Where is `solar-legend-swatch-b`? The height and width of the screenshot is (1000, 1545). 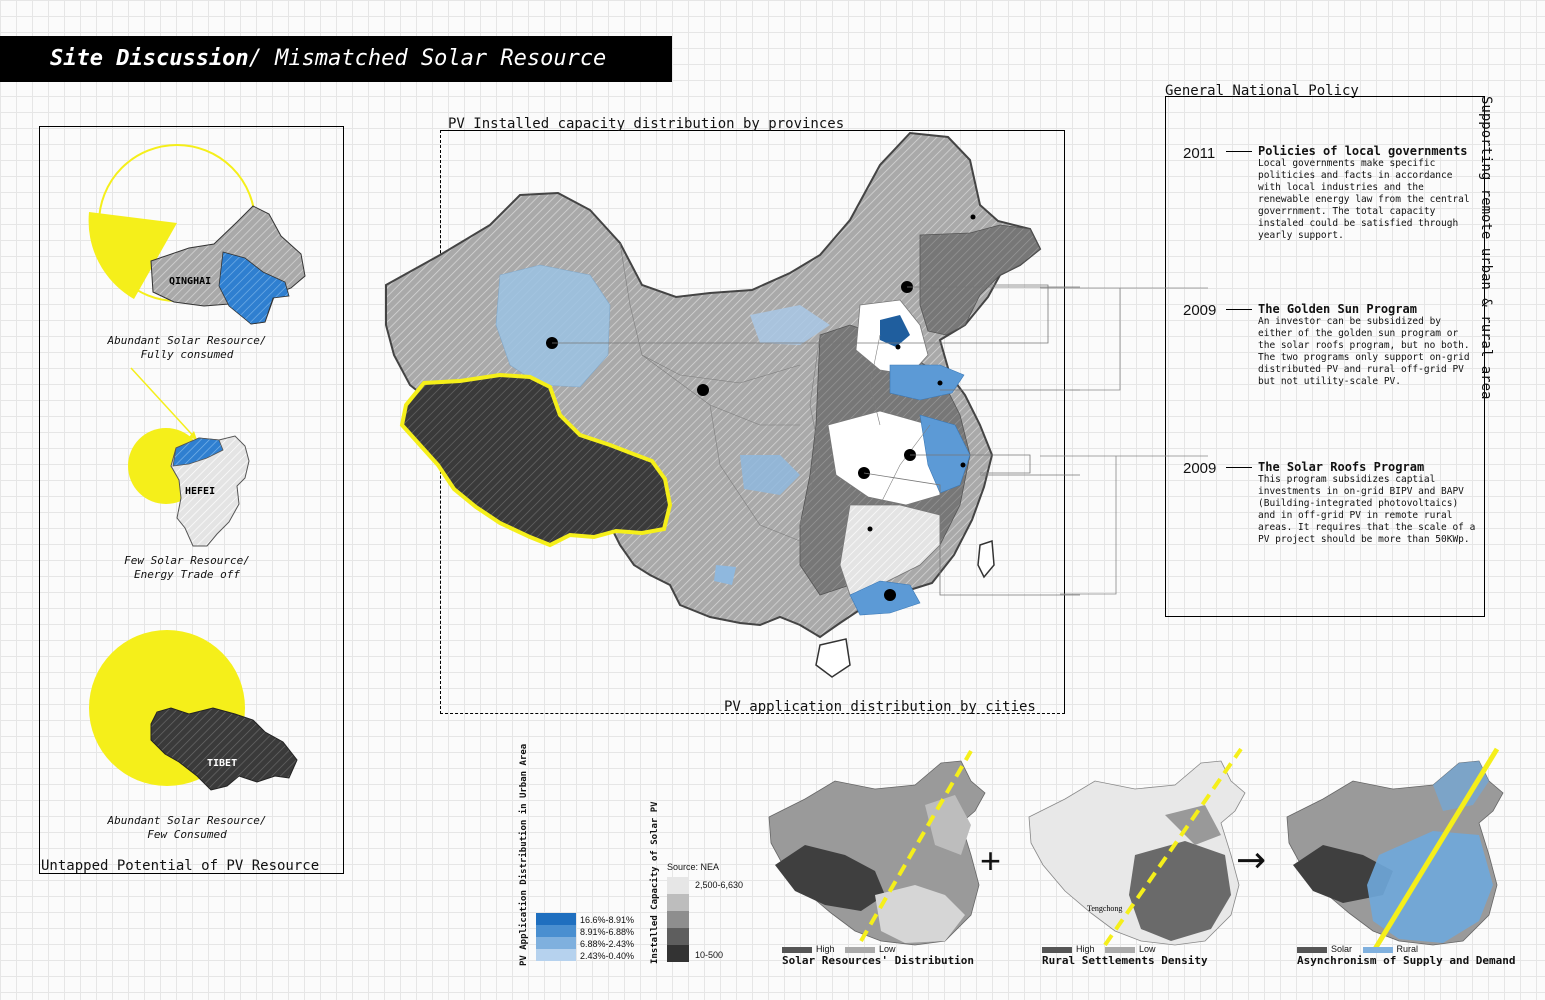 solar-legend-swatch-b is located at coordinates (860, 949).